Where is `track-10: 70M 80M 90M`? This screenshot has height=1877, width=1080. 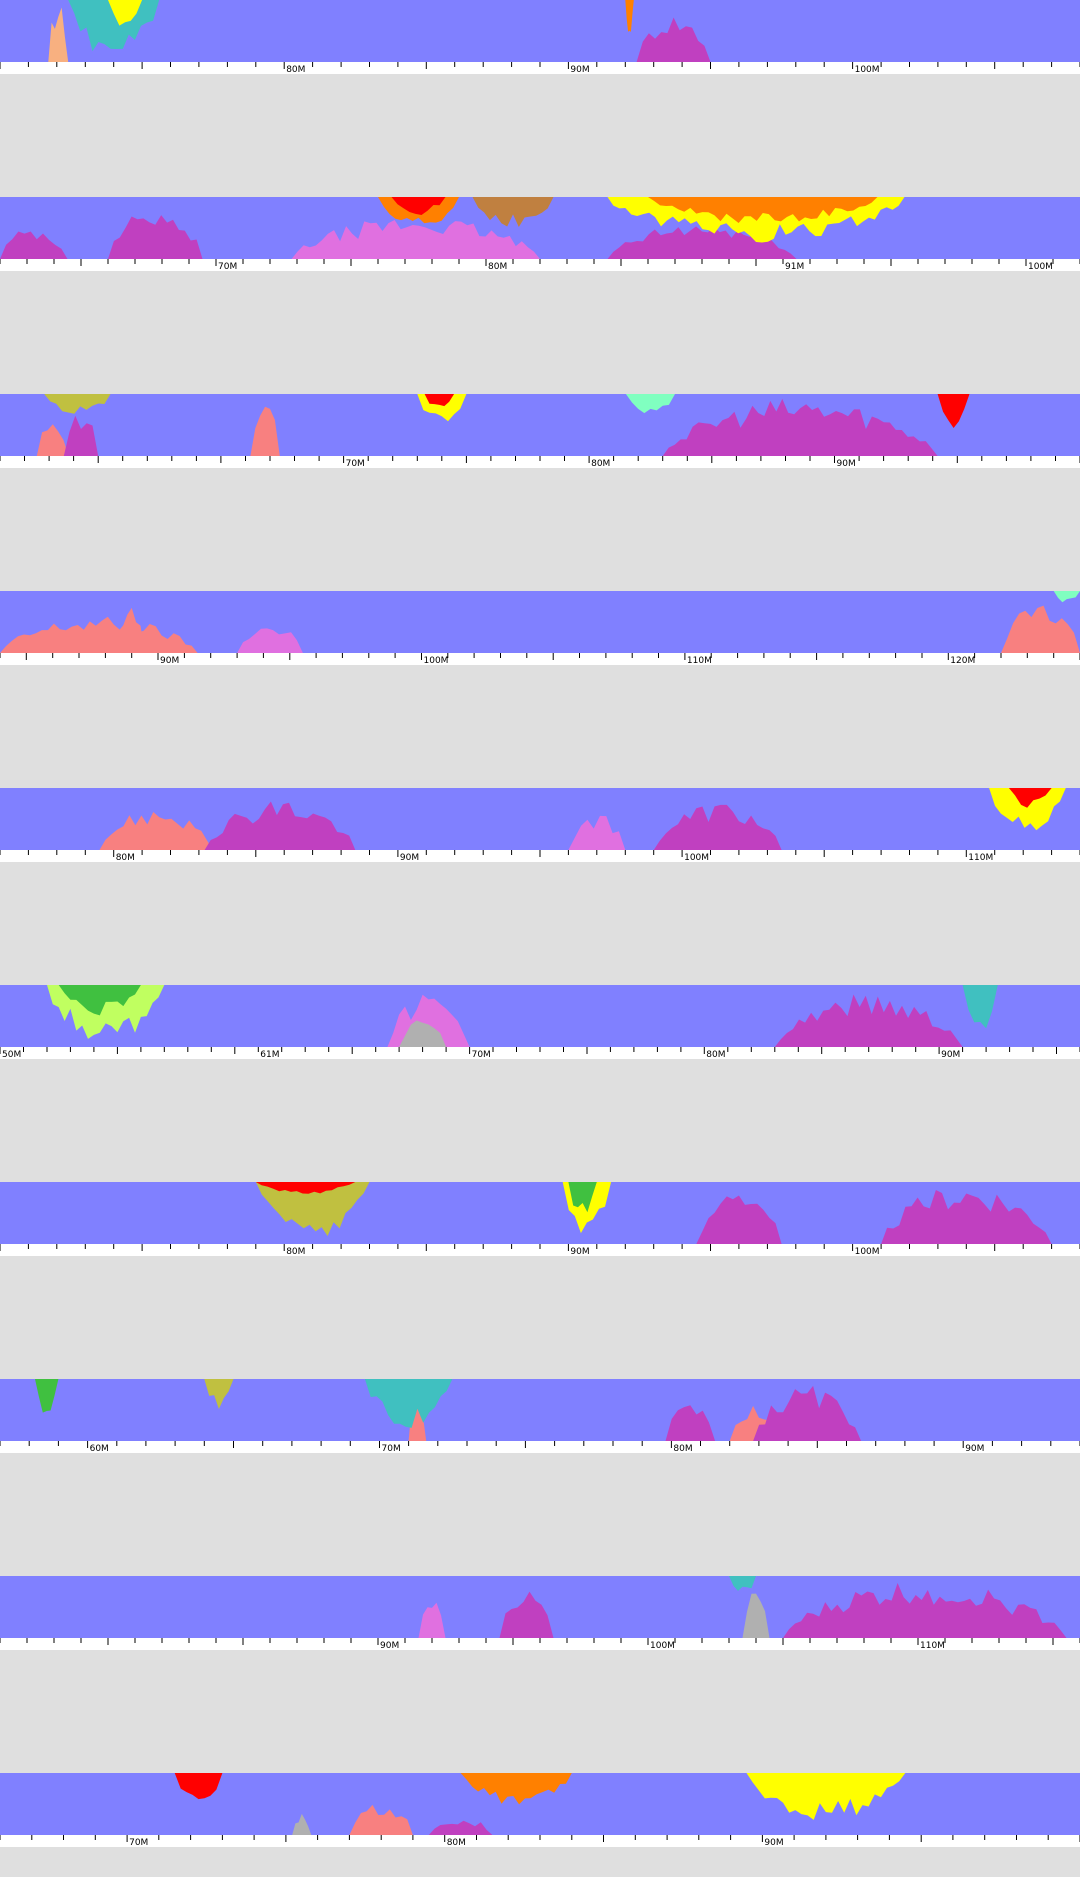 track-10: 70M 80M 90M is located at coordinates (540, 1814).